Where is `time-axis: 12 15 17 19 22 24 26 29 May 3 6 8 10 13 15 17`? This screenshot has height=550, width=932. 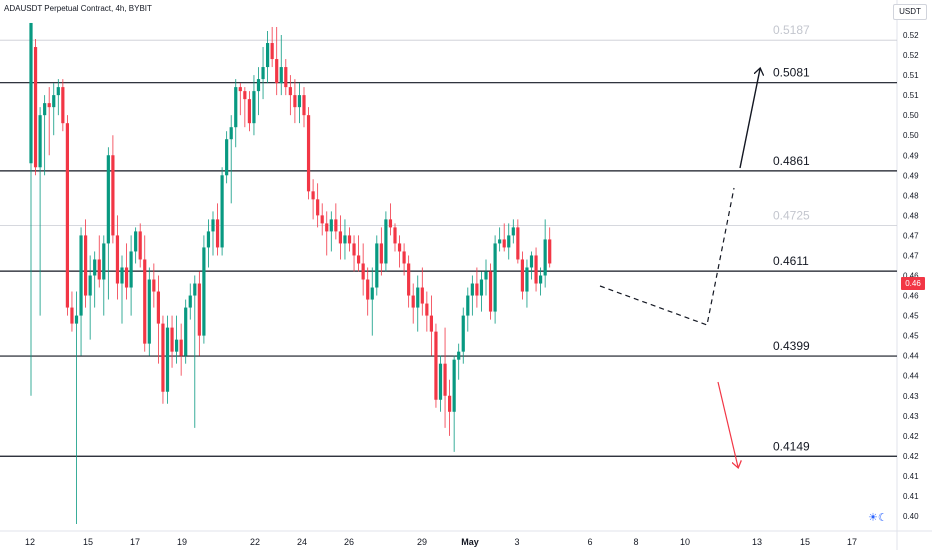 time-axis: 12 15 17 19 22 24 26 29 May 3 6 8 10 13 15 17 is located at coordinates (441, 542).